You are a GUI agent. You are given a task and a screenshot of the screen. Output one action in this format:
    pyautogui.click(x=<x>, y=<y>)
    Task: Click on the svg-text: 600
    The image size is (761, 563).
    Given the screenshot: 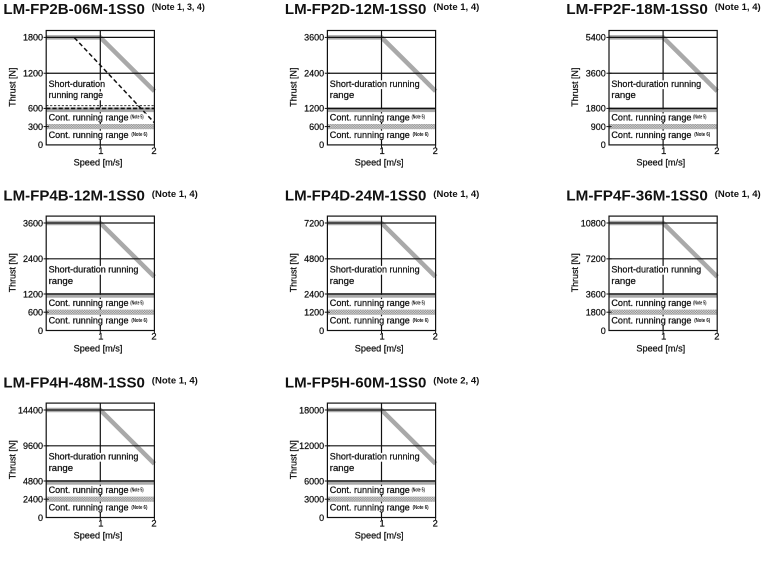 What is the action you would take?
    pyautogui.click(x=35, y=109)
    